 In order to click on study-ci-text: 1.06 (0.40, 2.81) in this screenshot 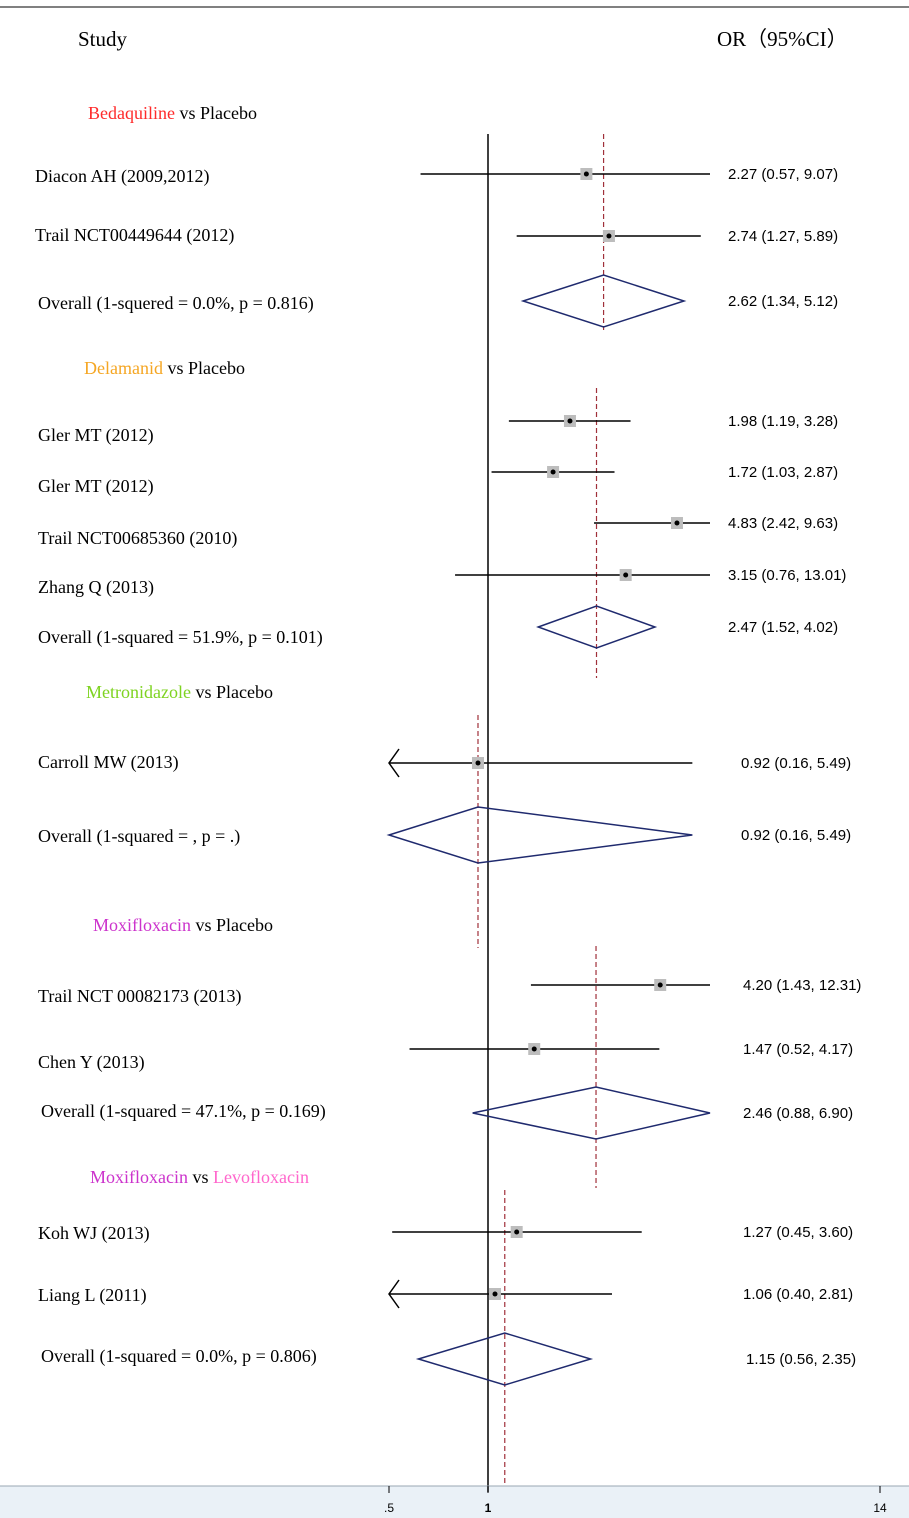, I will do `click(798, 1294)`.